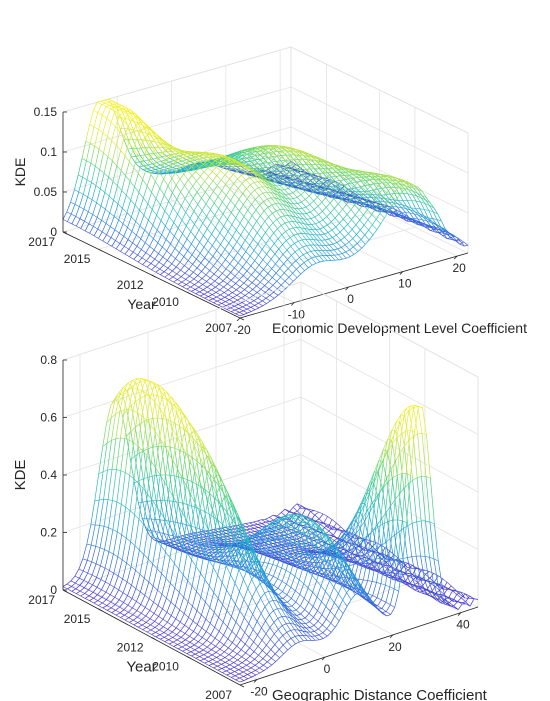 Image resolution: width=550 pixels, height=701 pixels. What do you see at coordinates (350, 299) in the screenshot?
I see `x-tick-label: 0` at bounding box center [350, 299].